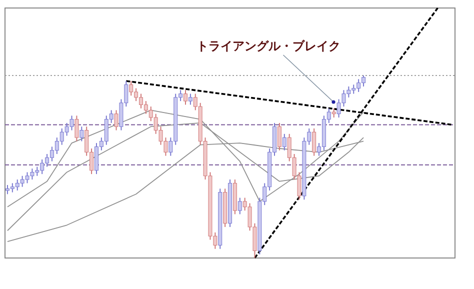 The height and width of the screenshot is (289, 474). What do you see at coordinates (268, 46) in the screenshot?
I see `text: トライアングル・ブレイク` at bounding box center [268, 46].